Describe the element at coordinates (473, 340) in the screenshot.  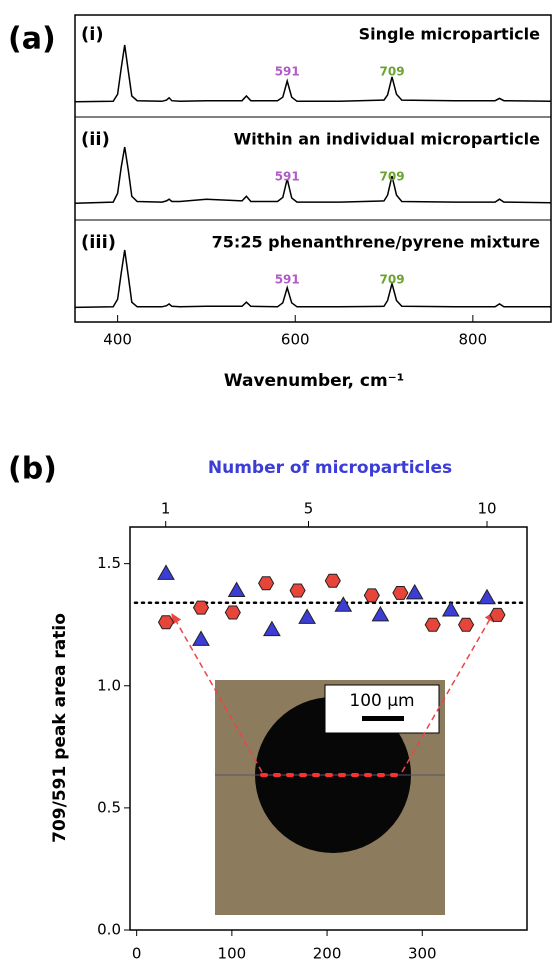
I see `x-tick-label: 800` at that location.